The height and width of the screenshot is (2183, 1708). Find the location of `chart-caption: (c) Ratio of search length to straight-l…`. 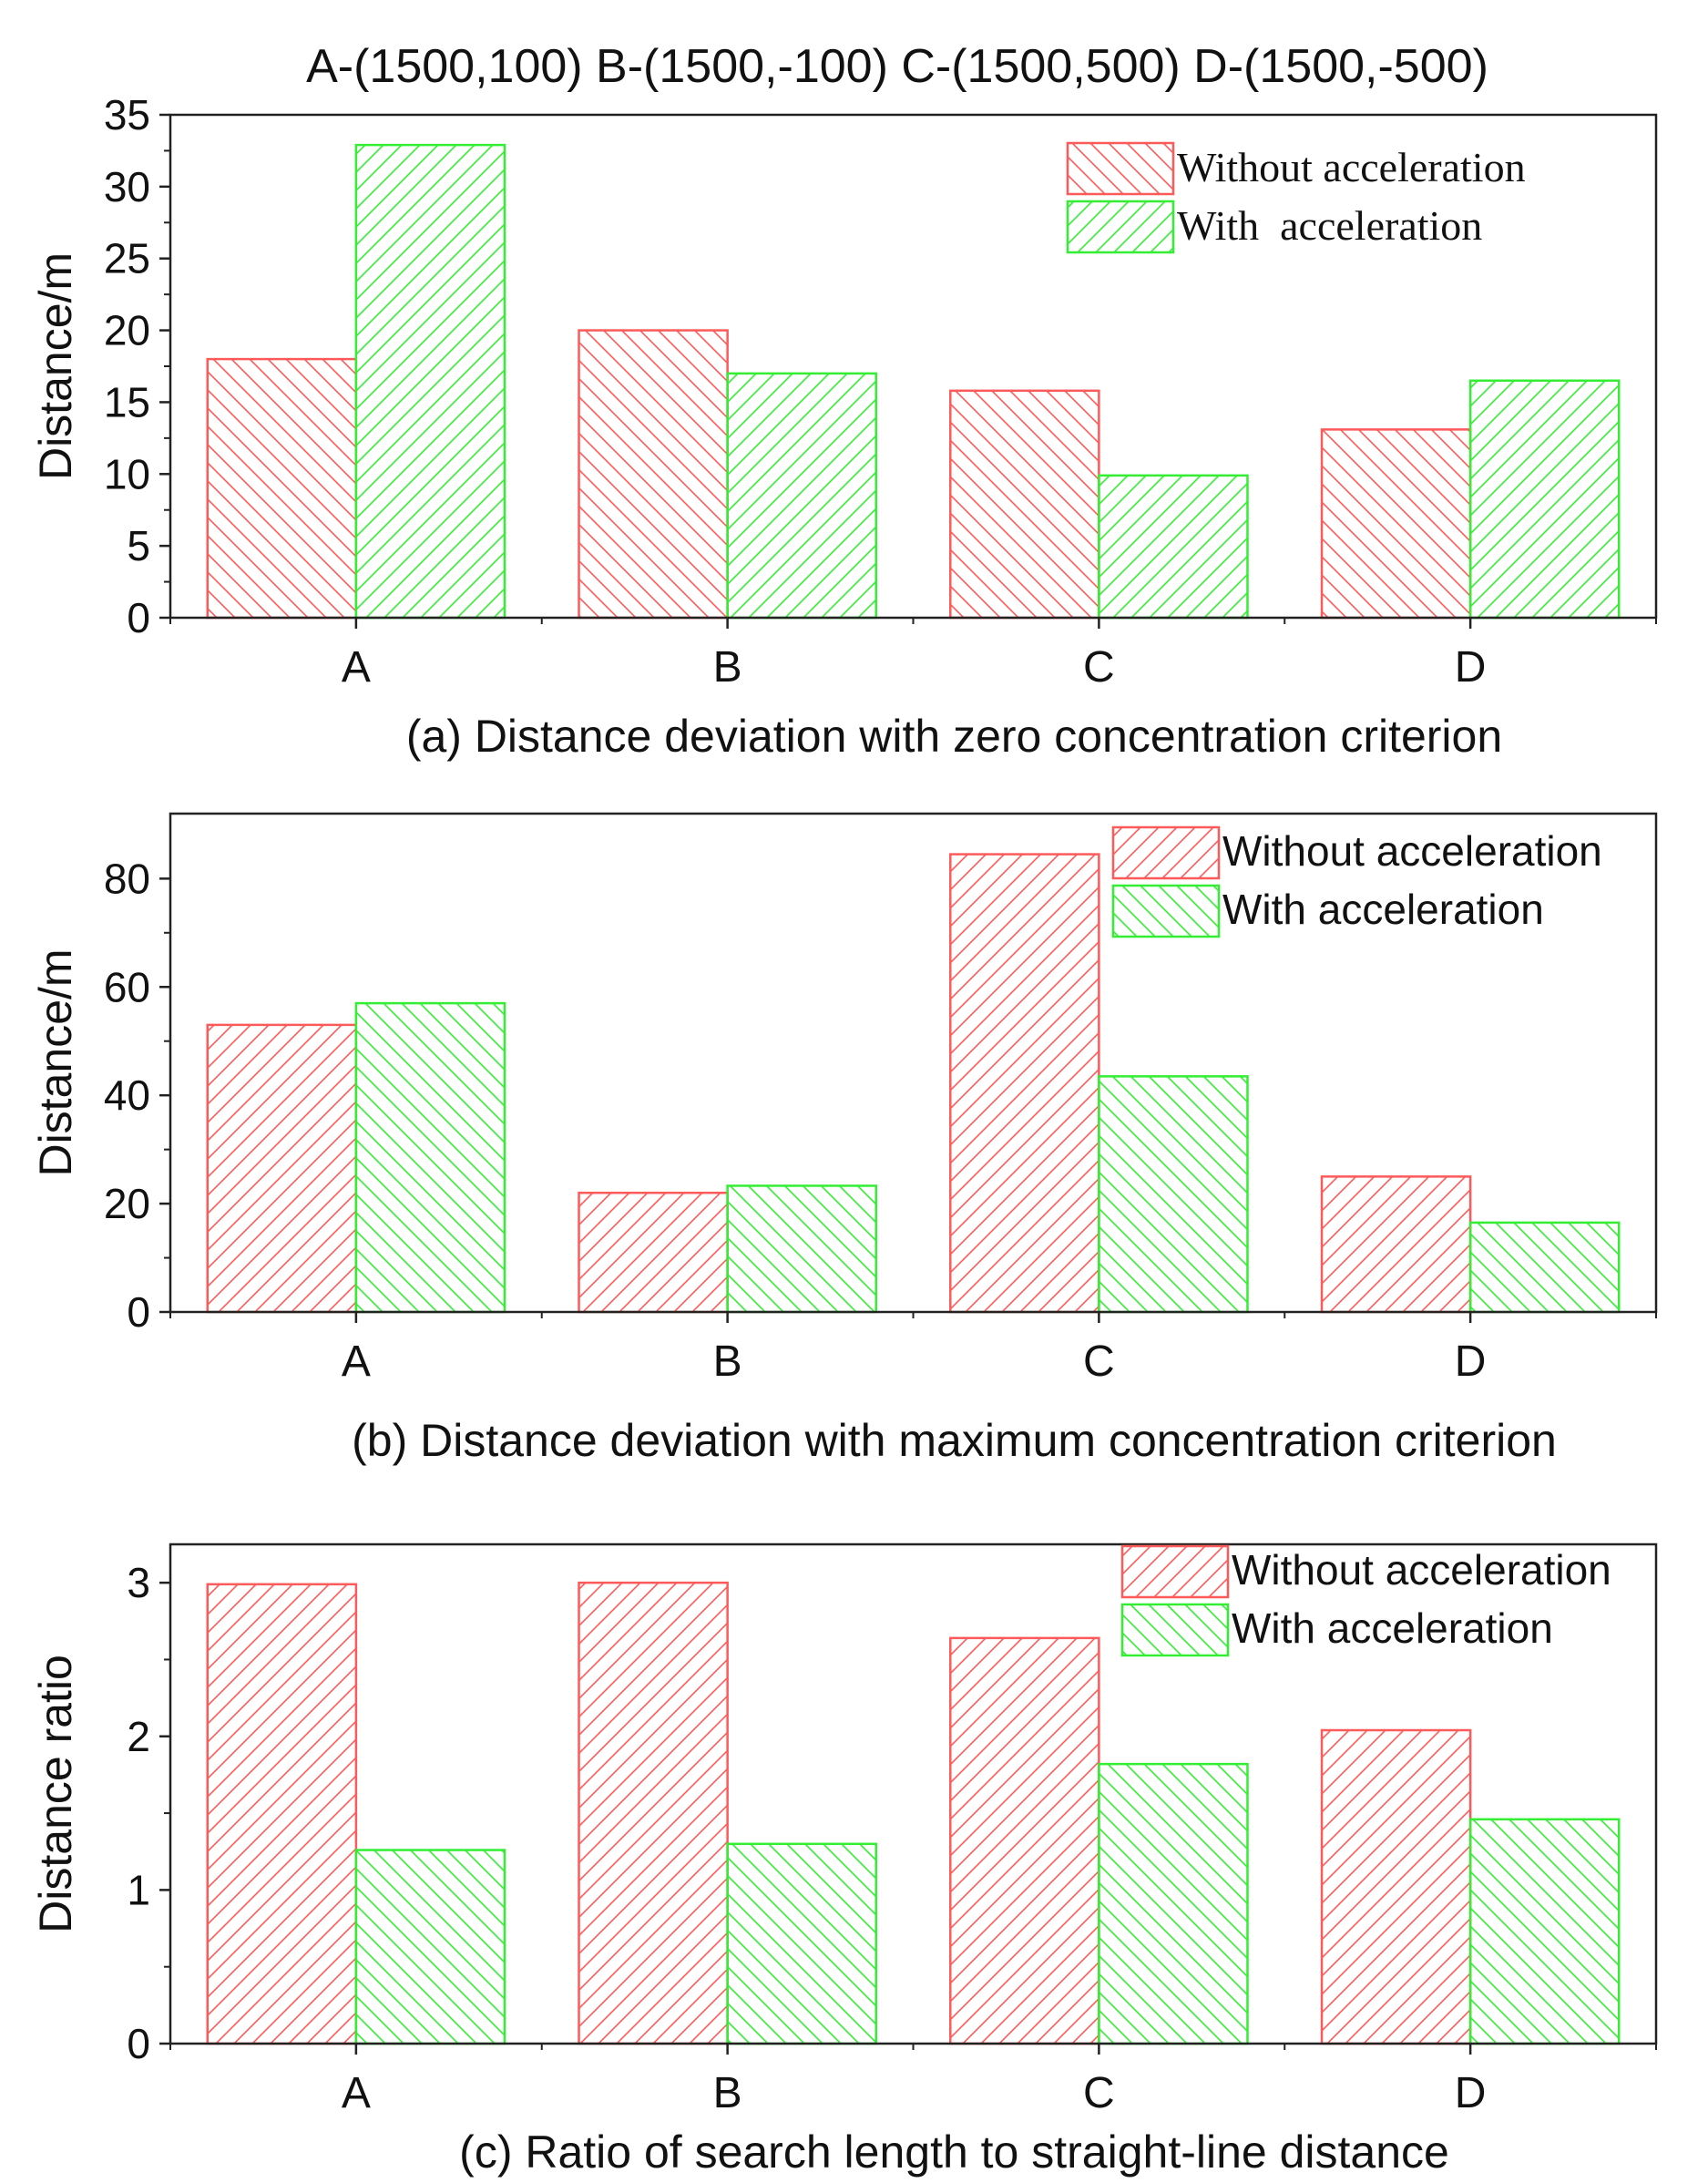

chart-caption: (c) Ratio of search length to straight-l… is located at coordinates (954, 2153).